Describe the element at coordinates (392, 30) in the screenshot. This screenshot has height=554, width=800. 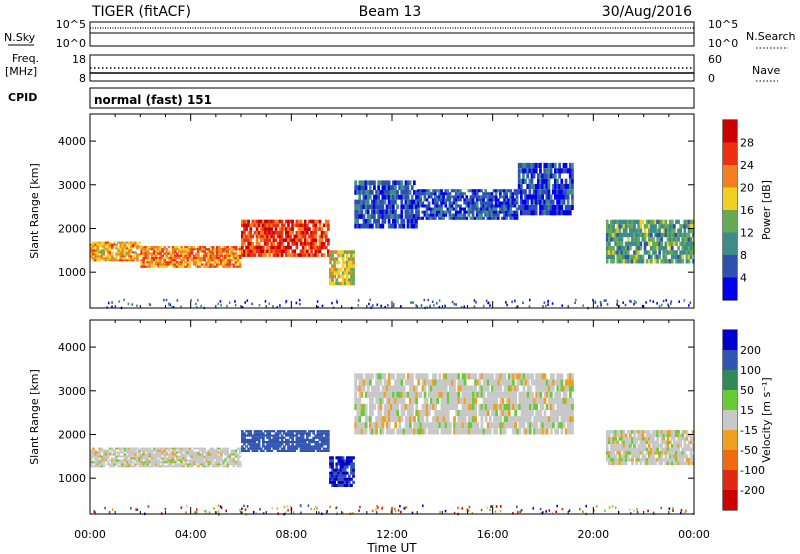
I see `noise-trace` at that location.